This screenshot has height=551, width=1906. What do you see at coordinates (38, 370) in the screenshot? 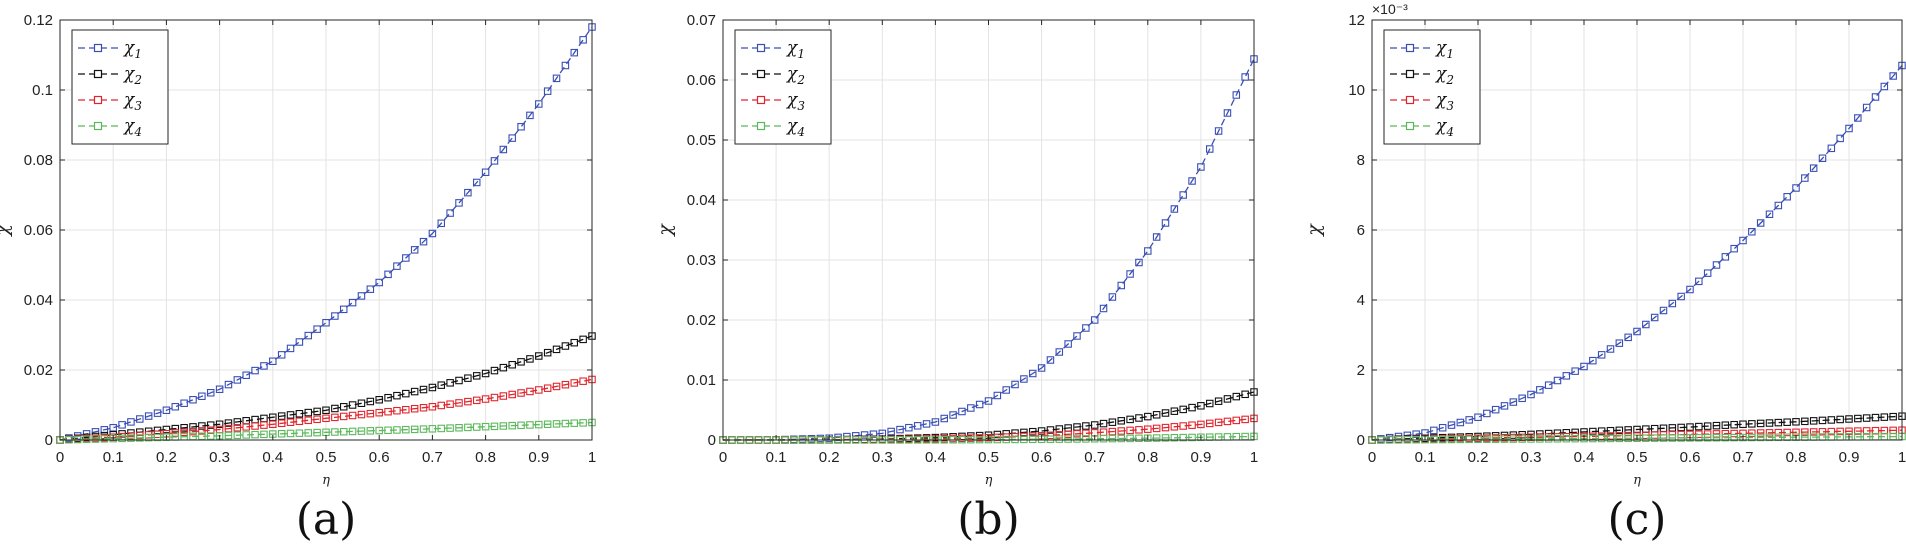
I see `y-tick-label: 0.02` at bounding box center [38, 370].